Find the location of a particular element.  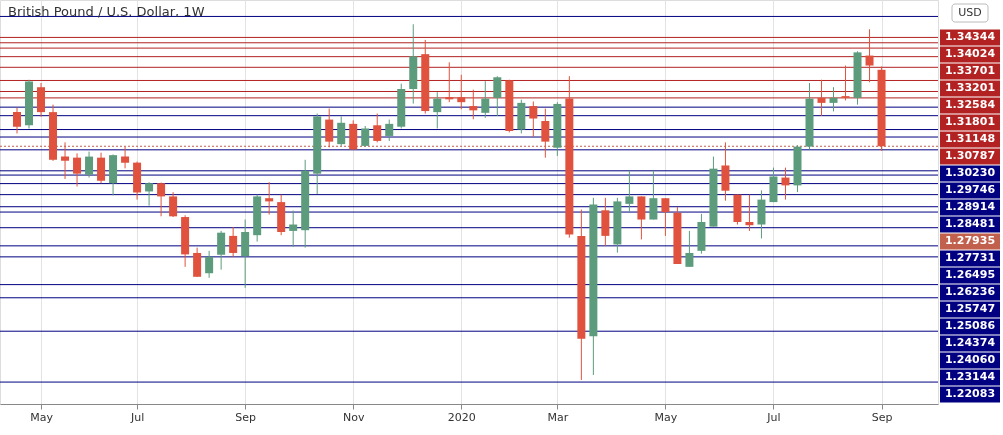

text: 1.24060 is located at coordinates (970, 360).